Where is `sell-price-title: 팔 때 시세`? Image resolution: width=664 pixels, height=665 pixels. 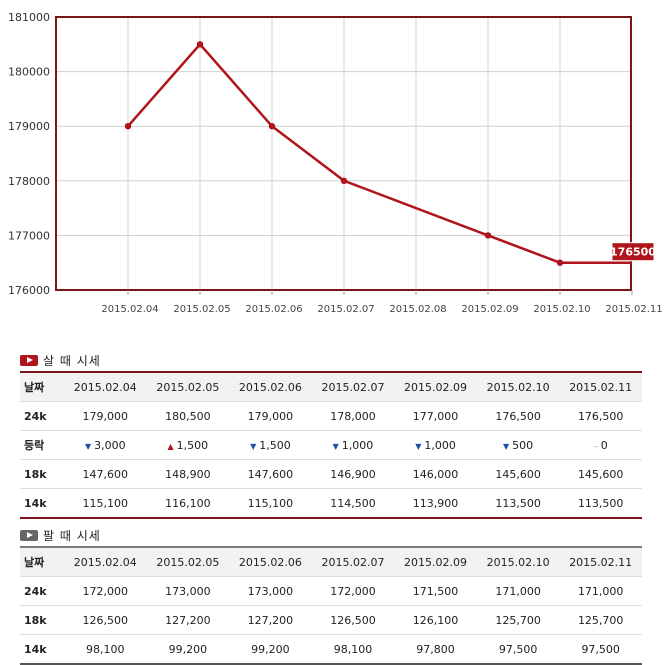 sell-price-title: 팔 때 시세 is located at coordinates (72, 535).